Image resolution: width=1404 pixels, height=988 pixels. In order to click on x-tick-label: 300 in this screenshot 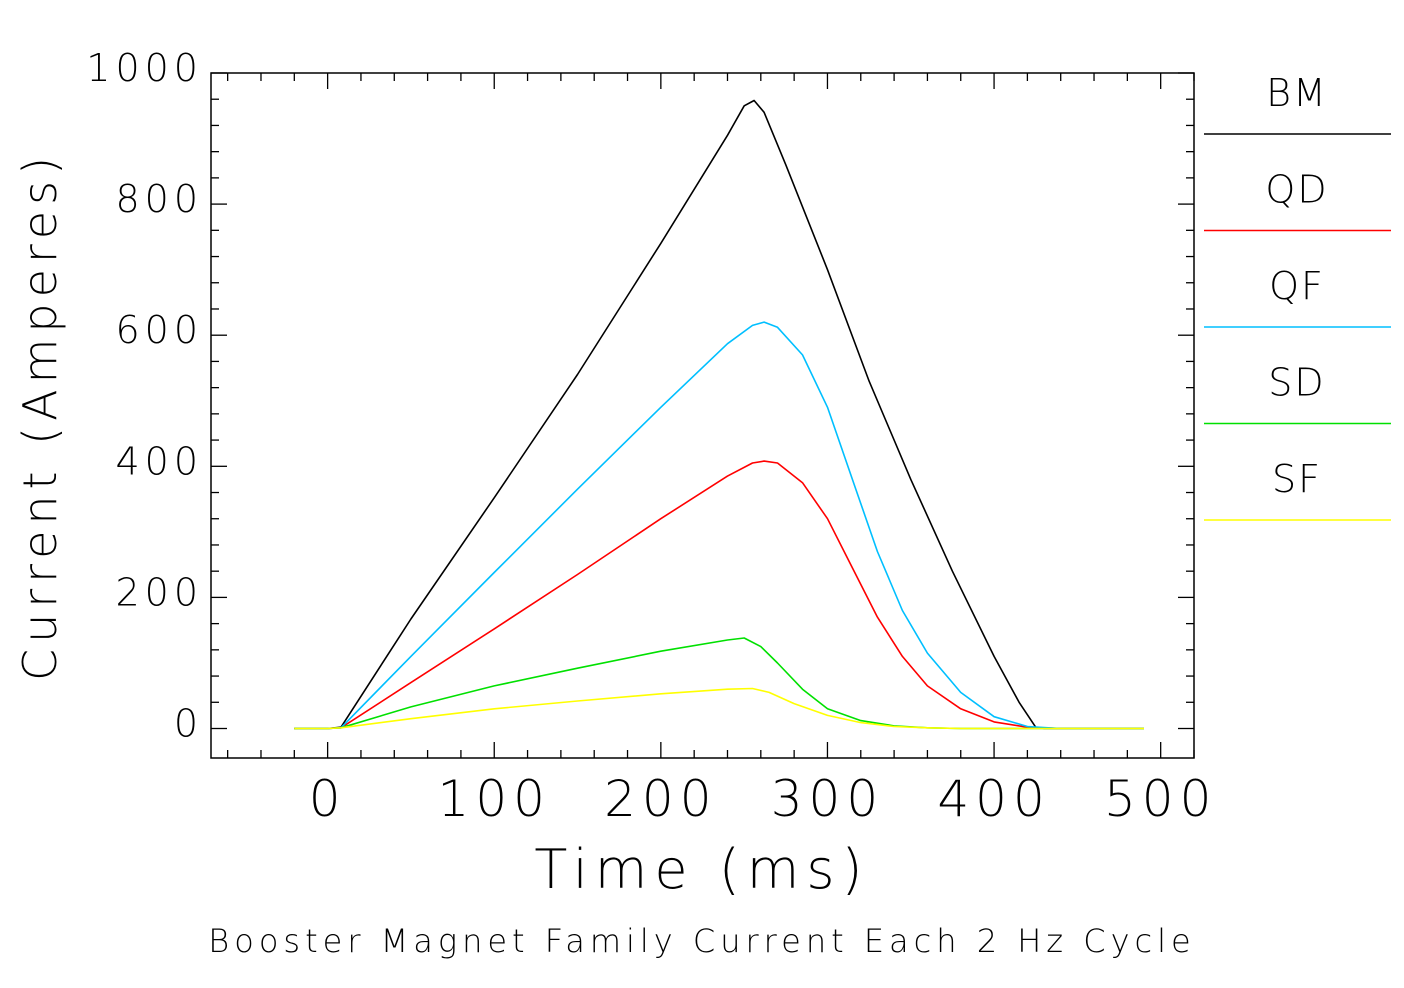, I will do `click(827, 799)`.